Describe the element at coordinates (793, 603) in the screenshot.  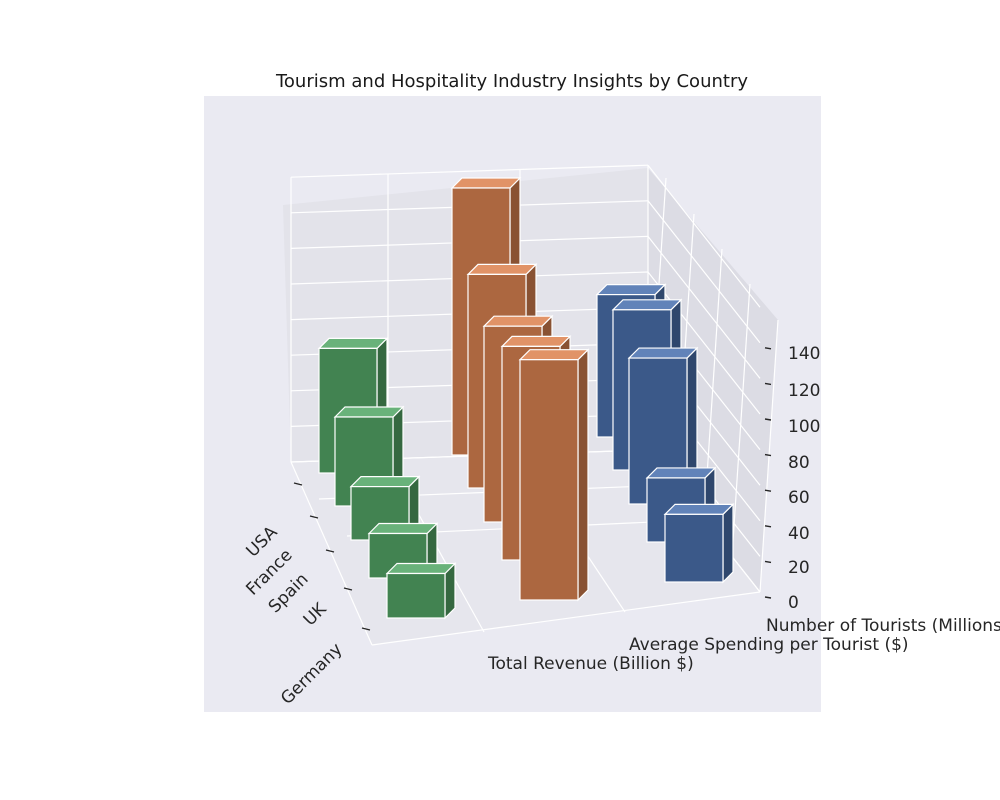
I see `z-tick-label-0: 0` at that location.